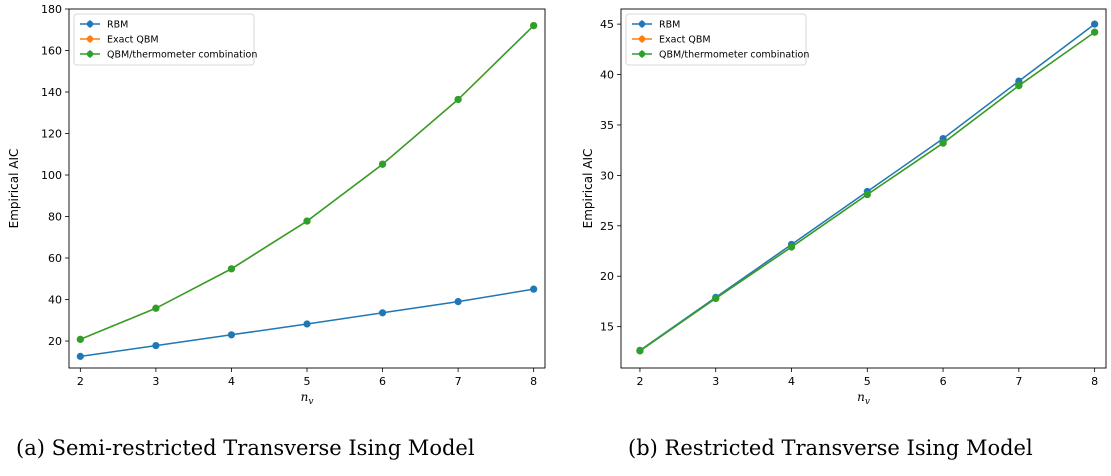 The image size is (1111, 476). What do you see at coordinates (607, 327) in the screenshot?
I see `y-tick-label: 15` at bounding box center [607, 327].